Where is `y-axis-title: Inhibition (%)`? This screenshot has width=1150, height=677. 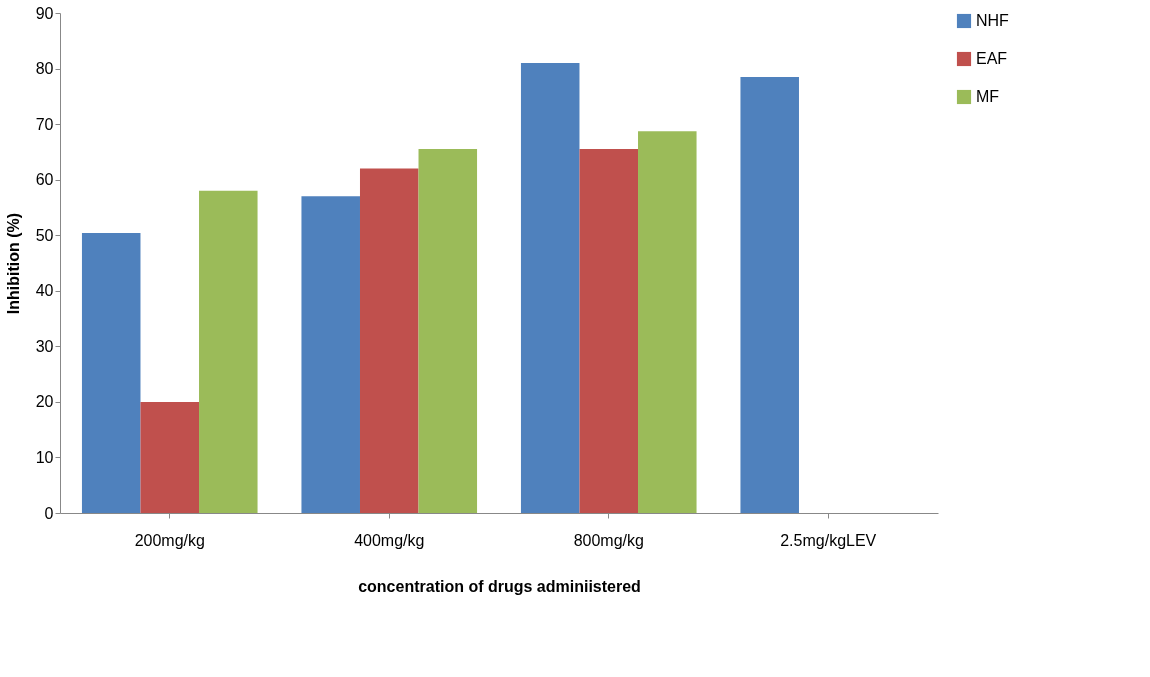 y-axis-title: Inhibition (%) is located at coordinates (13, 263).